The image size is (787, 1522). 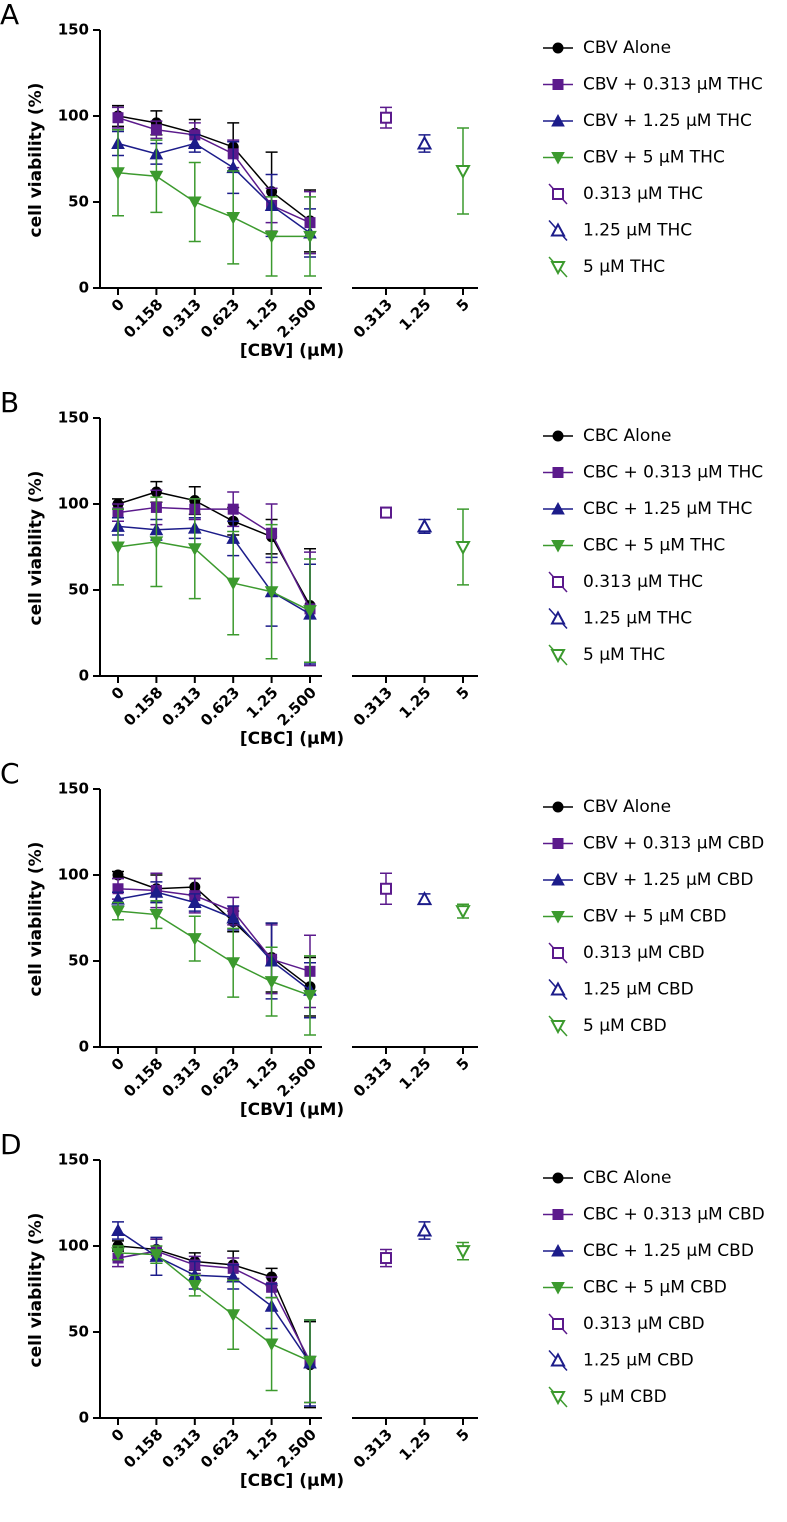 What do you see at coordinates (673, 844) in the screenshot?
I see `legend-label: CBV + 0.313 μM CBD` at bounding box center [673, 844].